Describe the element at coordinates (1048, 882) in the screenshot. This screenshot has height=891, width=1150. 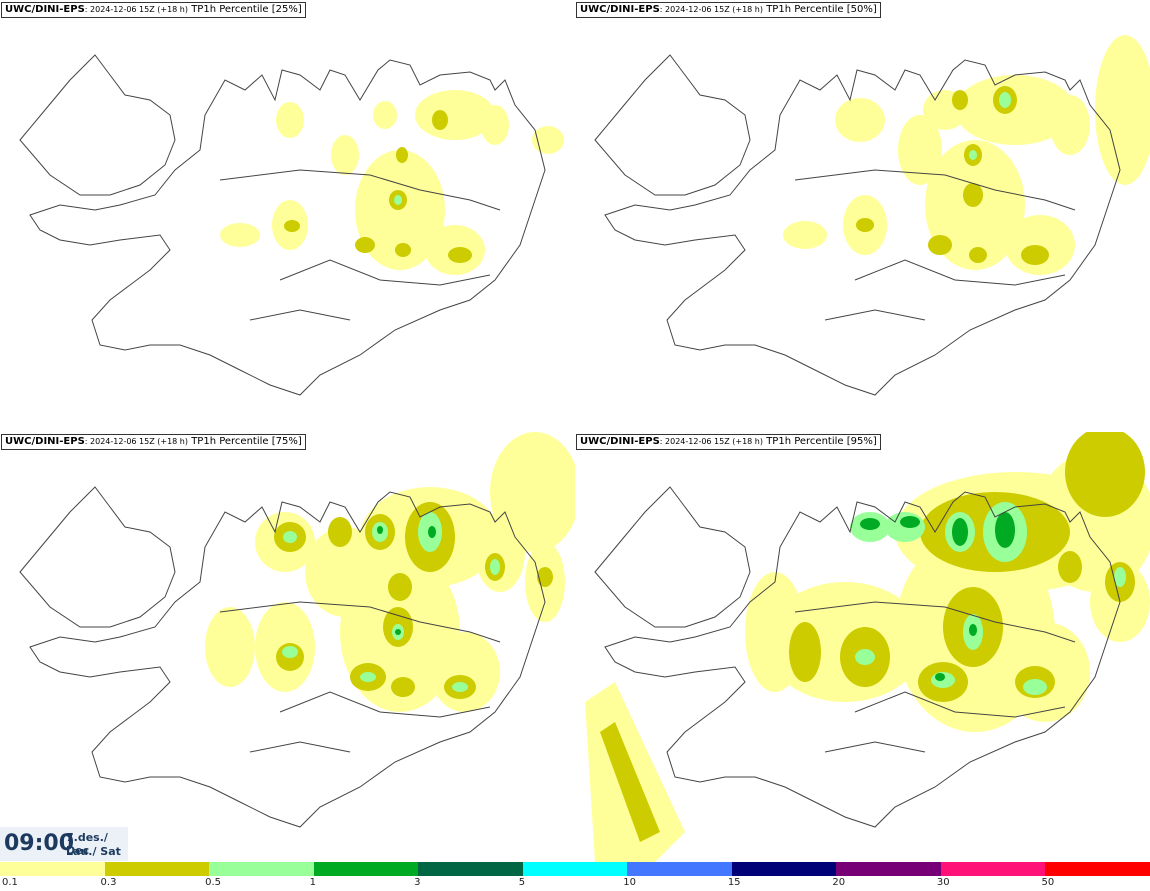
I see `legend-label: 50` at that location.